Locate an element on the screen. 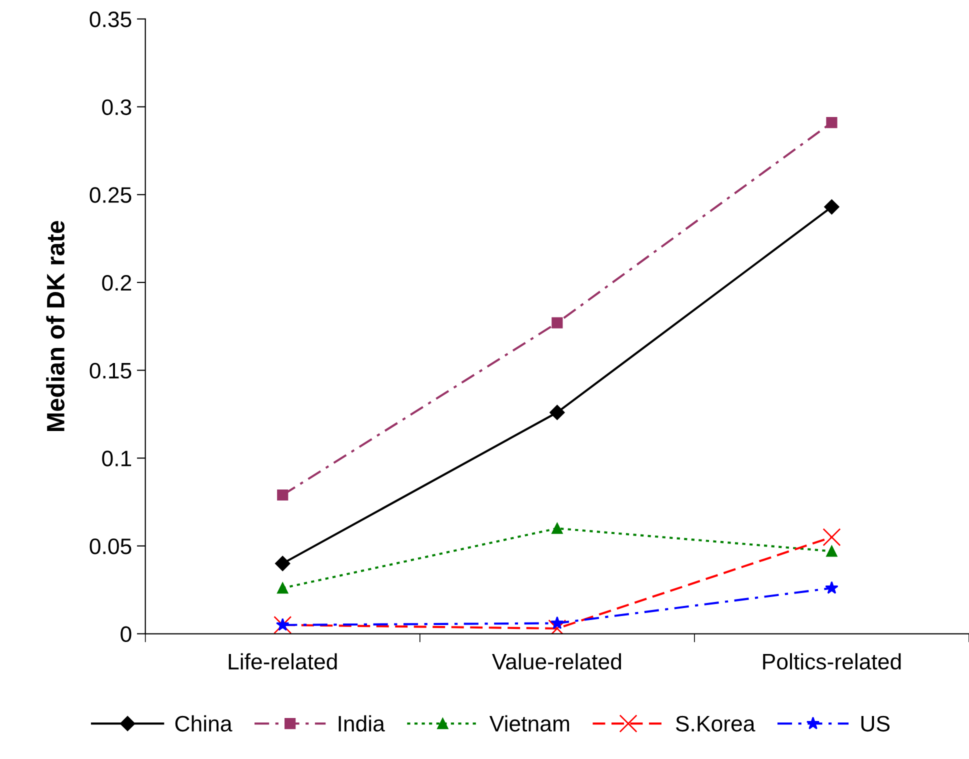 The width and height of the screenshot is (969, 759). legend-label: US is located at coordinates (875, 724).